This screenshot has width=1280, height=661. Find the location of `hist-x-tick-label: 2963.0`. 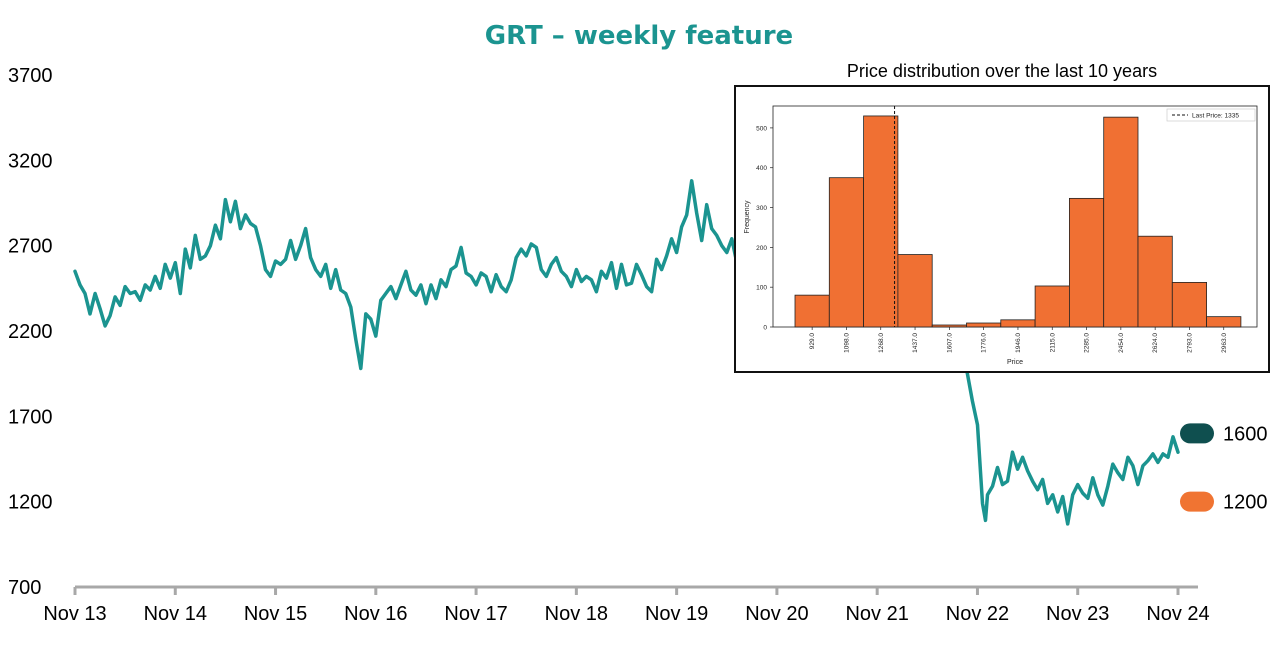

hist-x-tick-label: 2963.0 is located at coordinates (1224, 343).